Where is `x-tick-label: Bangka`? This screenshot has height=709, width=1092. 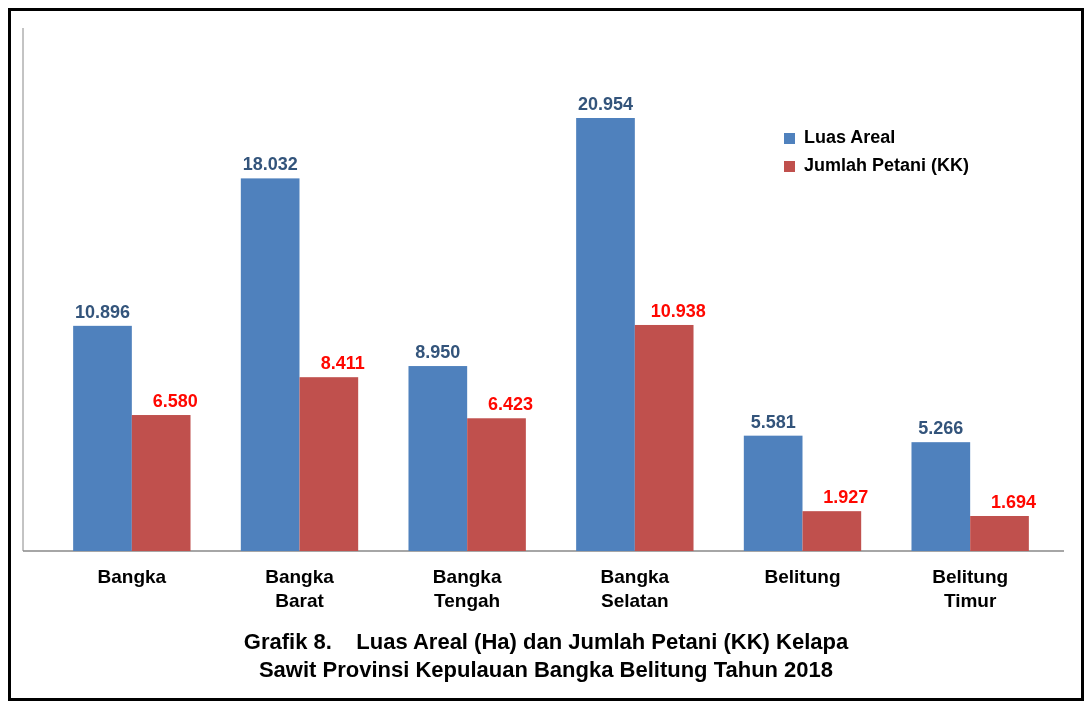
x-tick-label: Bangka is located at coordinates (132, 576).